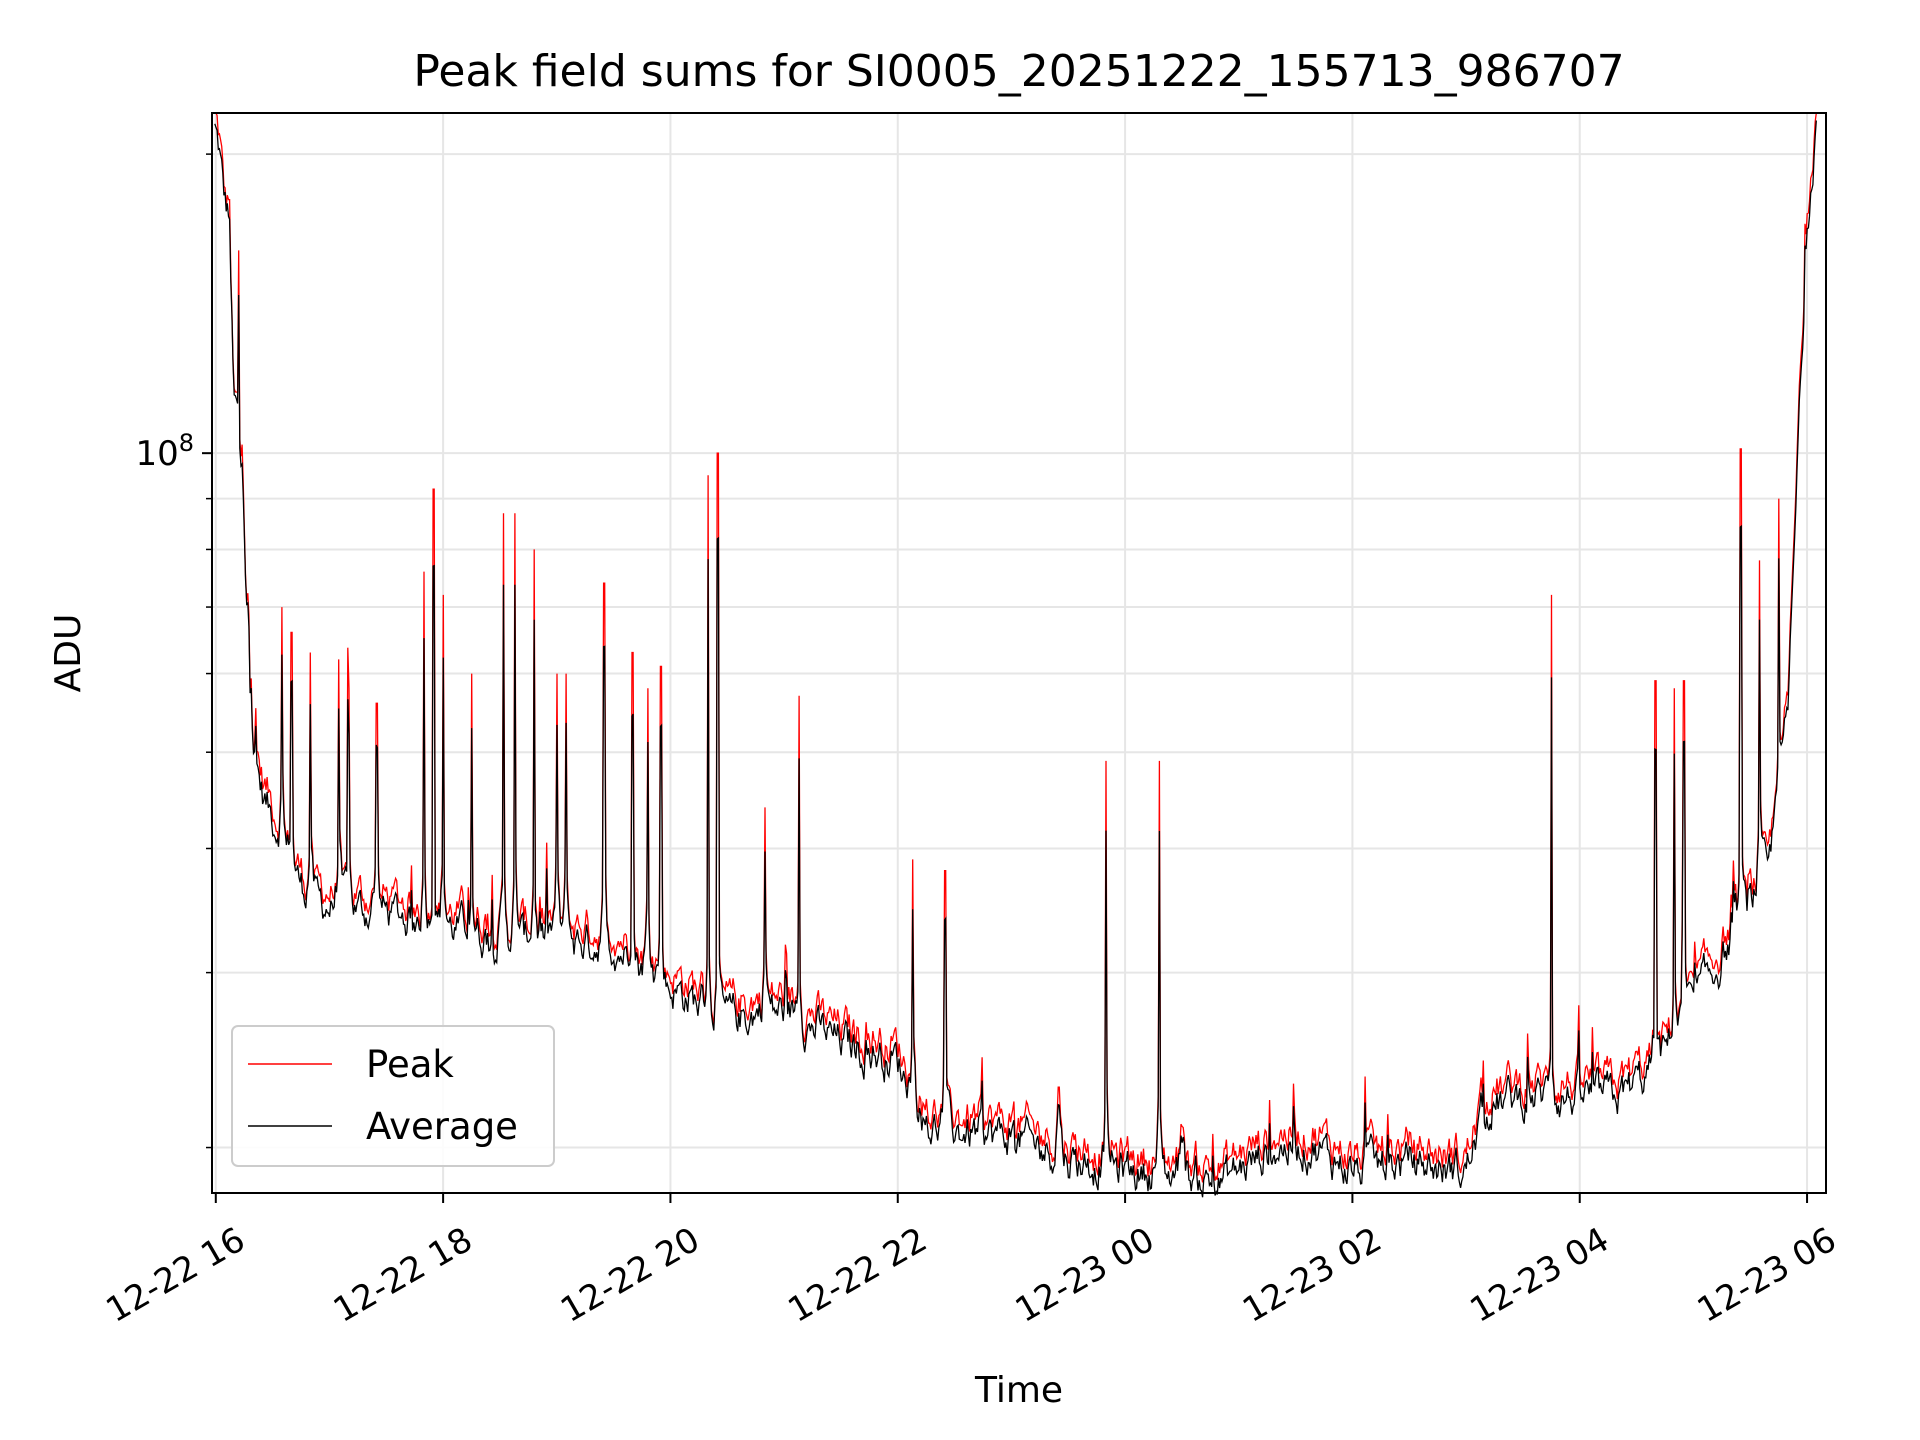 Image resolution: width=1920 pixels, height=1440 pixels. I want to click on legend: Peak Average, so click(393, 1096).